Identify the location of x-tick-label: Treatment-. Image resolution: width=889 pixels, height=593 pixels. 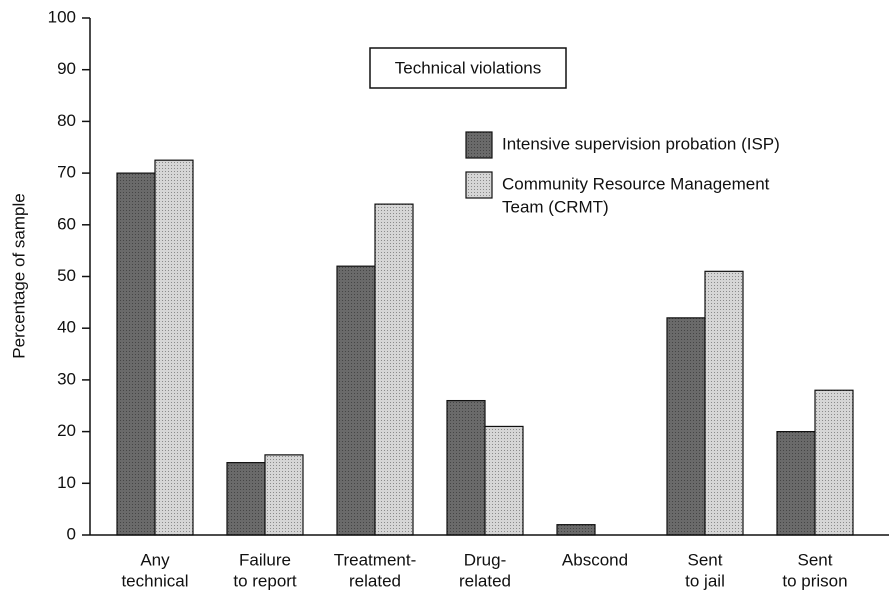
(375, 559).